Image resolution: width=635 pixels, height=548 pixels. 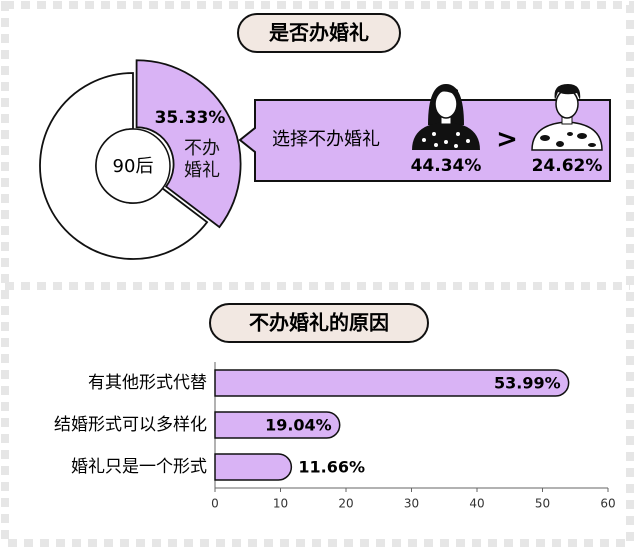 What do you see at coordinates (331, 467) in the screenshot?
I see `bar-value-label: 11.66%` at bounding box center [331, 467].